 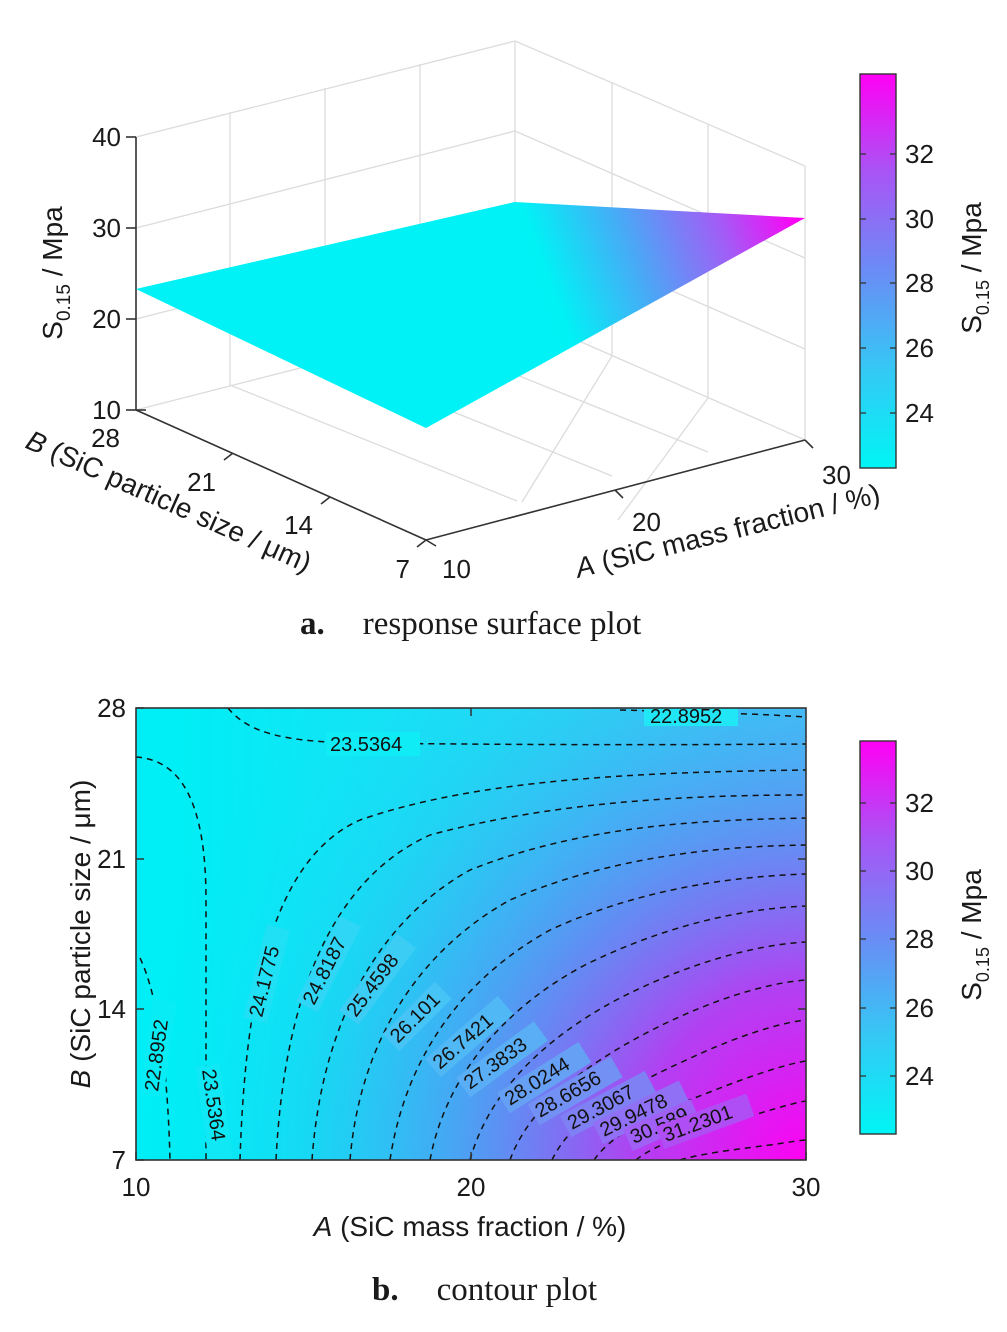 I want to click on z-axis-label: S0.15 / Mpa, so click(x=56, y=273).